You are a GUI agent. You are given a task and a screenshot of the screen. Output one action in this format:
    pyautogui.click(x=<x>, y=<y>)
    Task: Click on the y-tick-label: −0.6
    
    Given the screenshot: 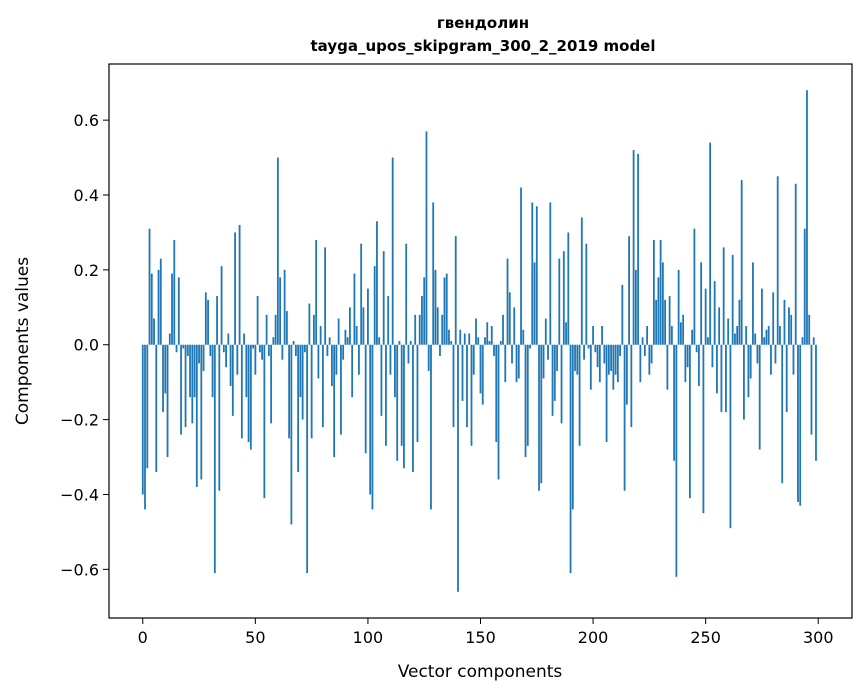 What is the action you would take?
    pyautogui.click(x=79, y=569)
    